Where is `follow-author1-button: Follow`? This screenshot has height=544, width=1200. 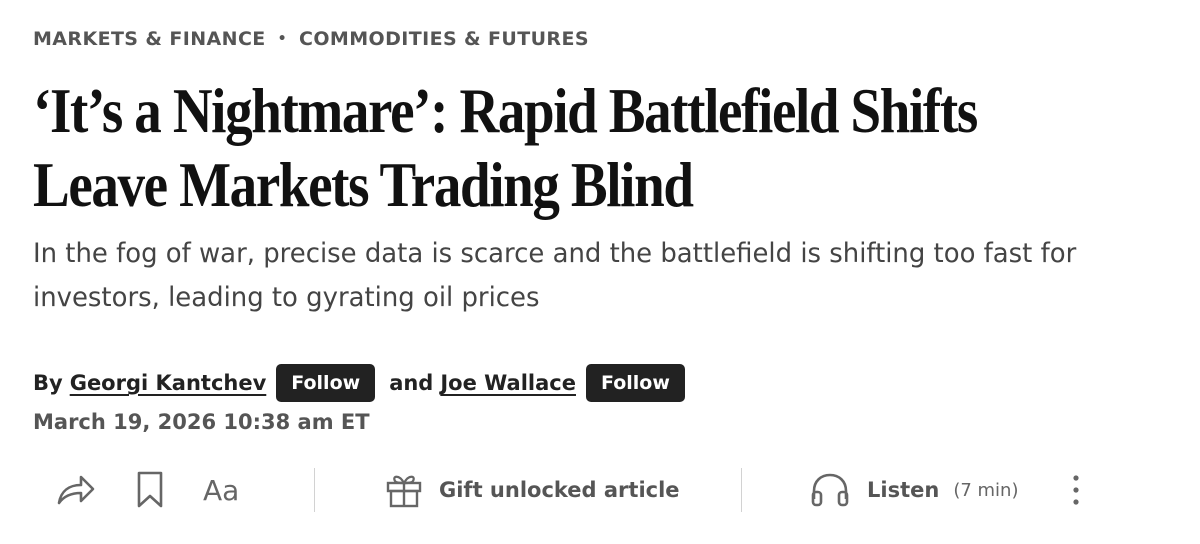
follow-author1-button: Follow is located at coordinates (326, 383).